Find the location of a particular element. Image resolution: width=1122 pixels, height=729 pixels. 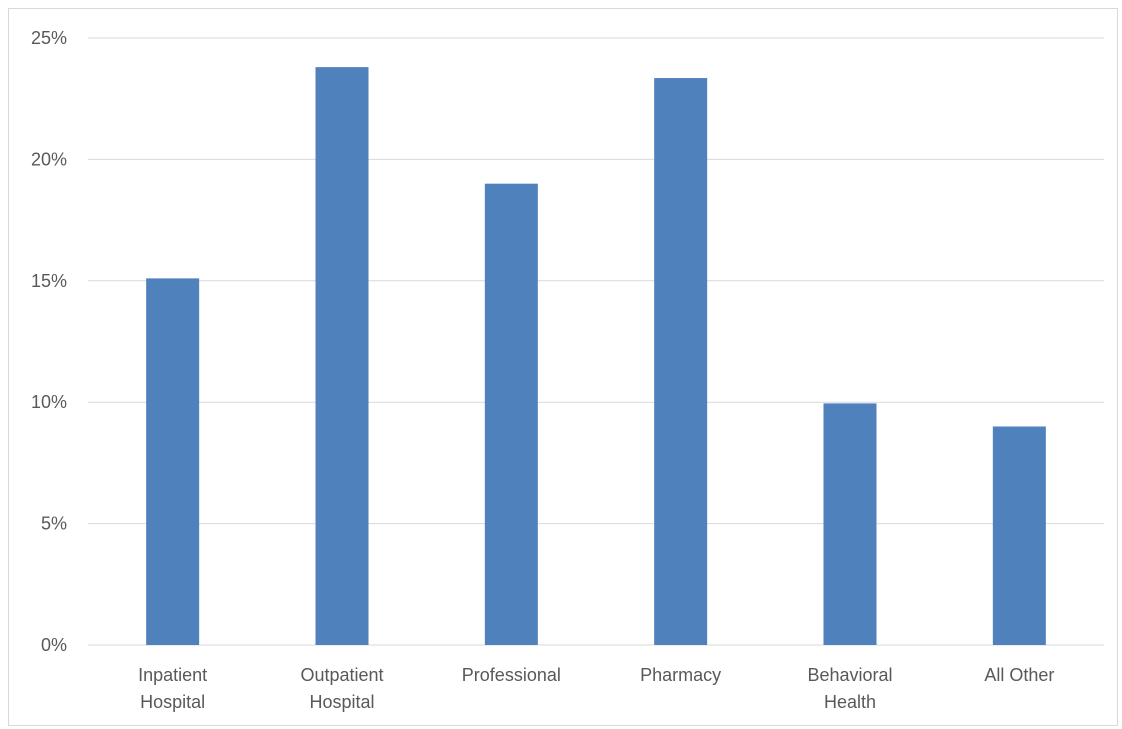

y-tick-label: 15% is located at coordinates (49, 281).